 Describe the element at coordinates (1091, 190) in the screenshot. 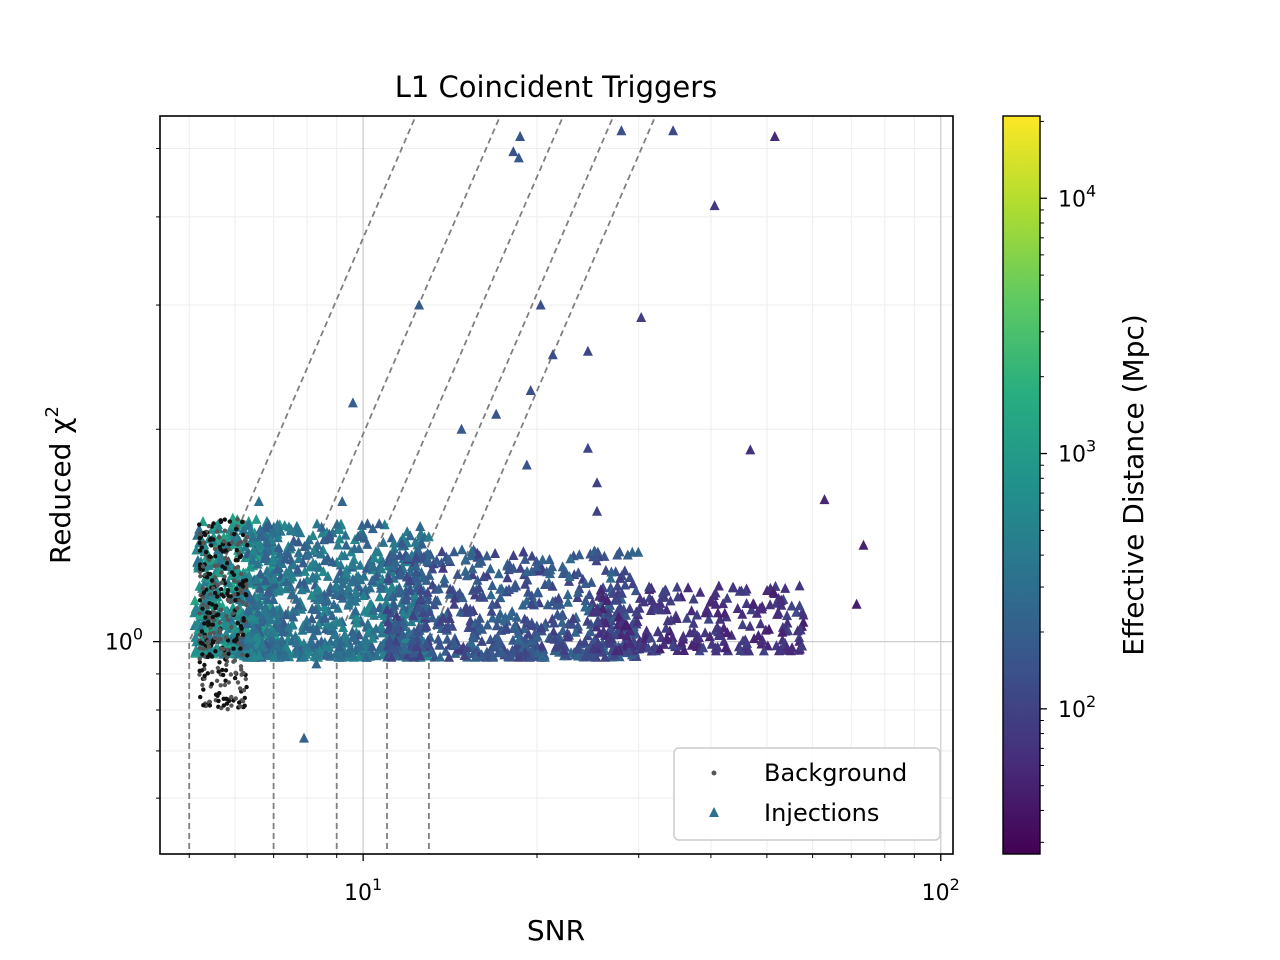

I see `colorbar-tick-exponent: 4` at that location.